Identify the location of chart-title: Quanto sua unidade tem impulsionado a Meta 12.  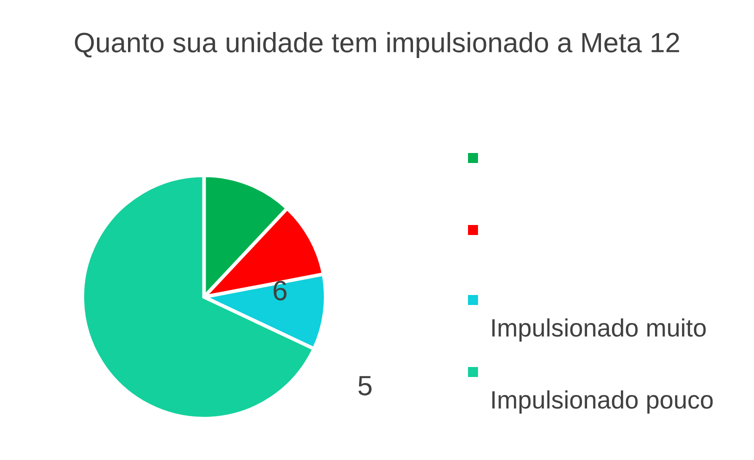
(377, 45).